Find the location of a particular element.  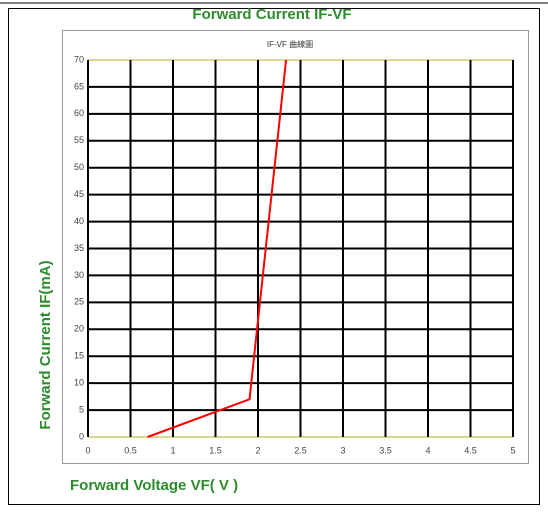

y-tick-label: 60 is located at coordinates (79, 113).